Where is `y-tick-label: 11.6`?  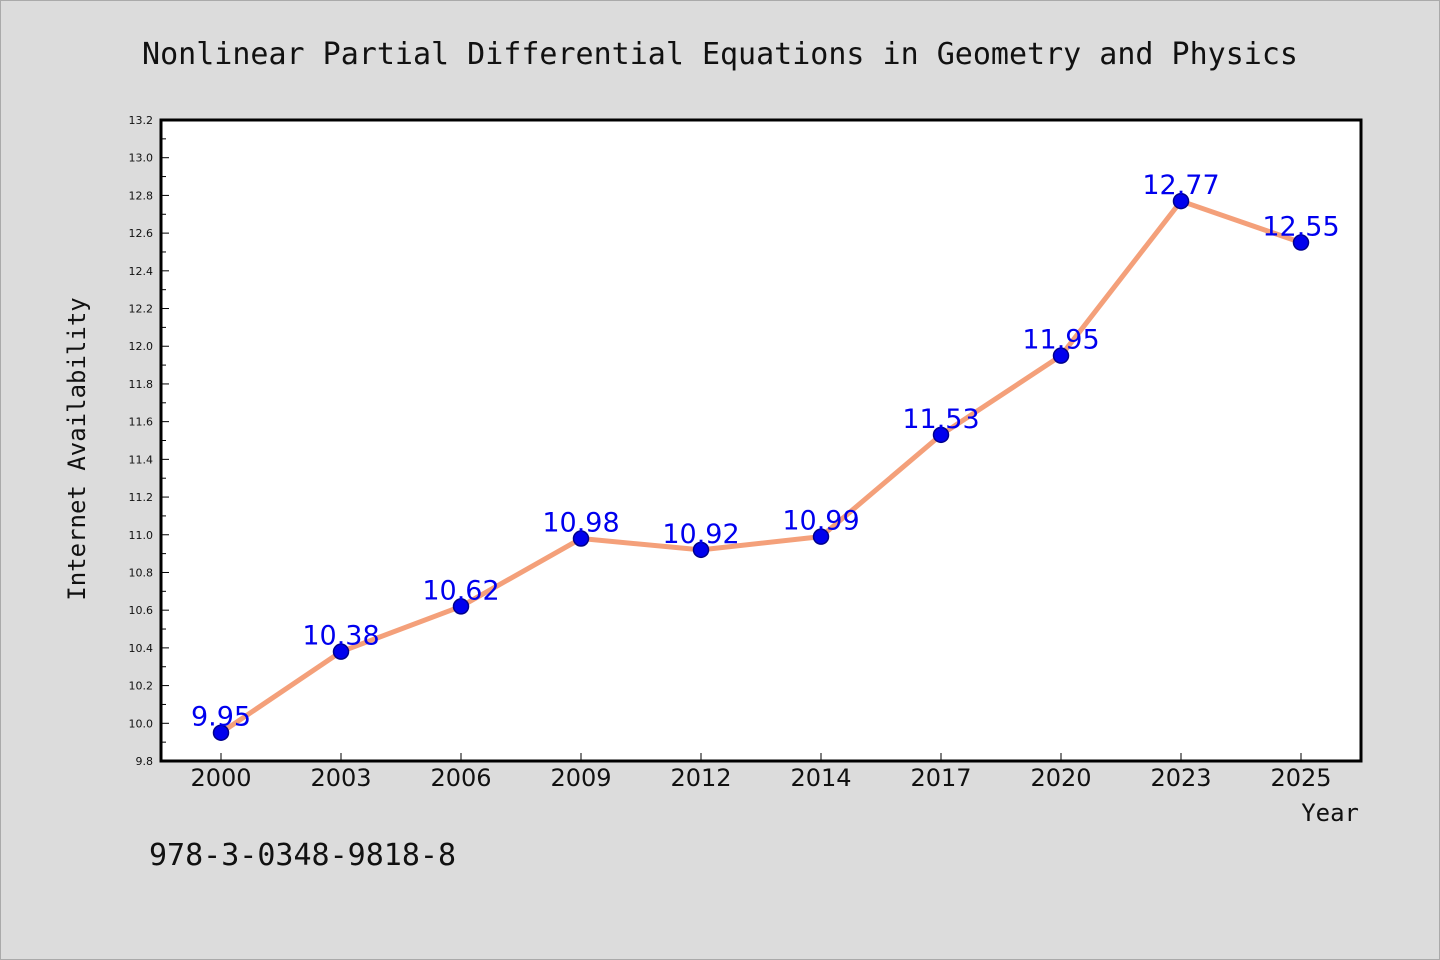
y-tick-label: 11.6 is located at coordinates (141, 422).